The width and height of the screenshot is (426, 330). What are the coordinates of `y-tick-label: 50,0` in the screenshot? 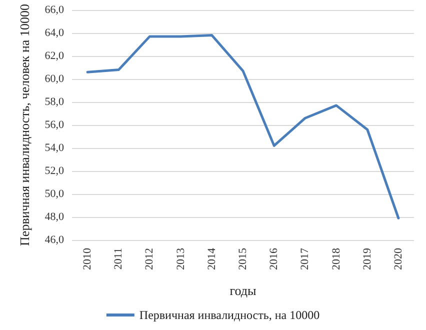 It's located at (54, 194).